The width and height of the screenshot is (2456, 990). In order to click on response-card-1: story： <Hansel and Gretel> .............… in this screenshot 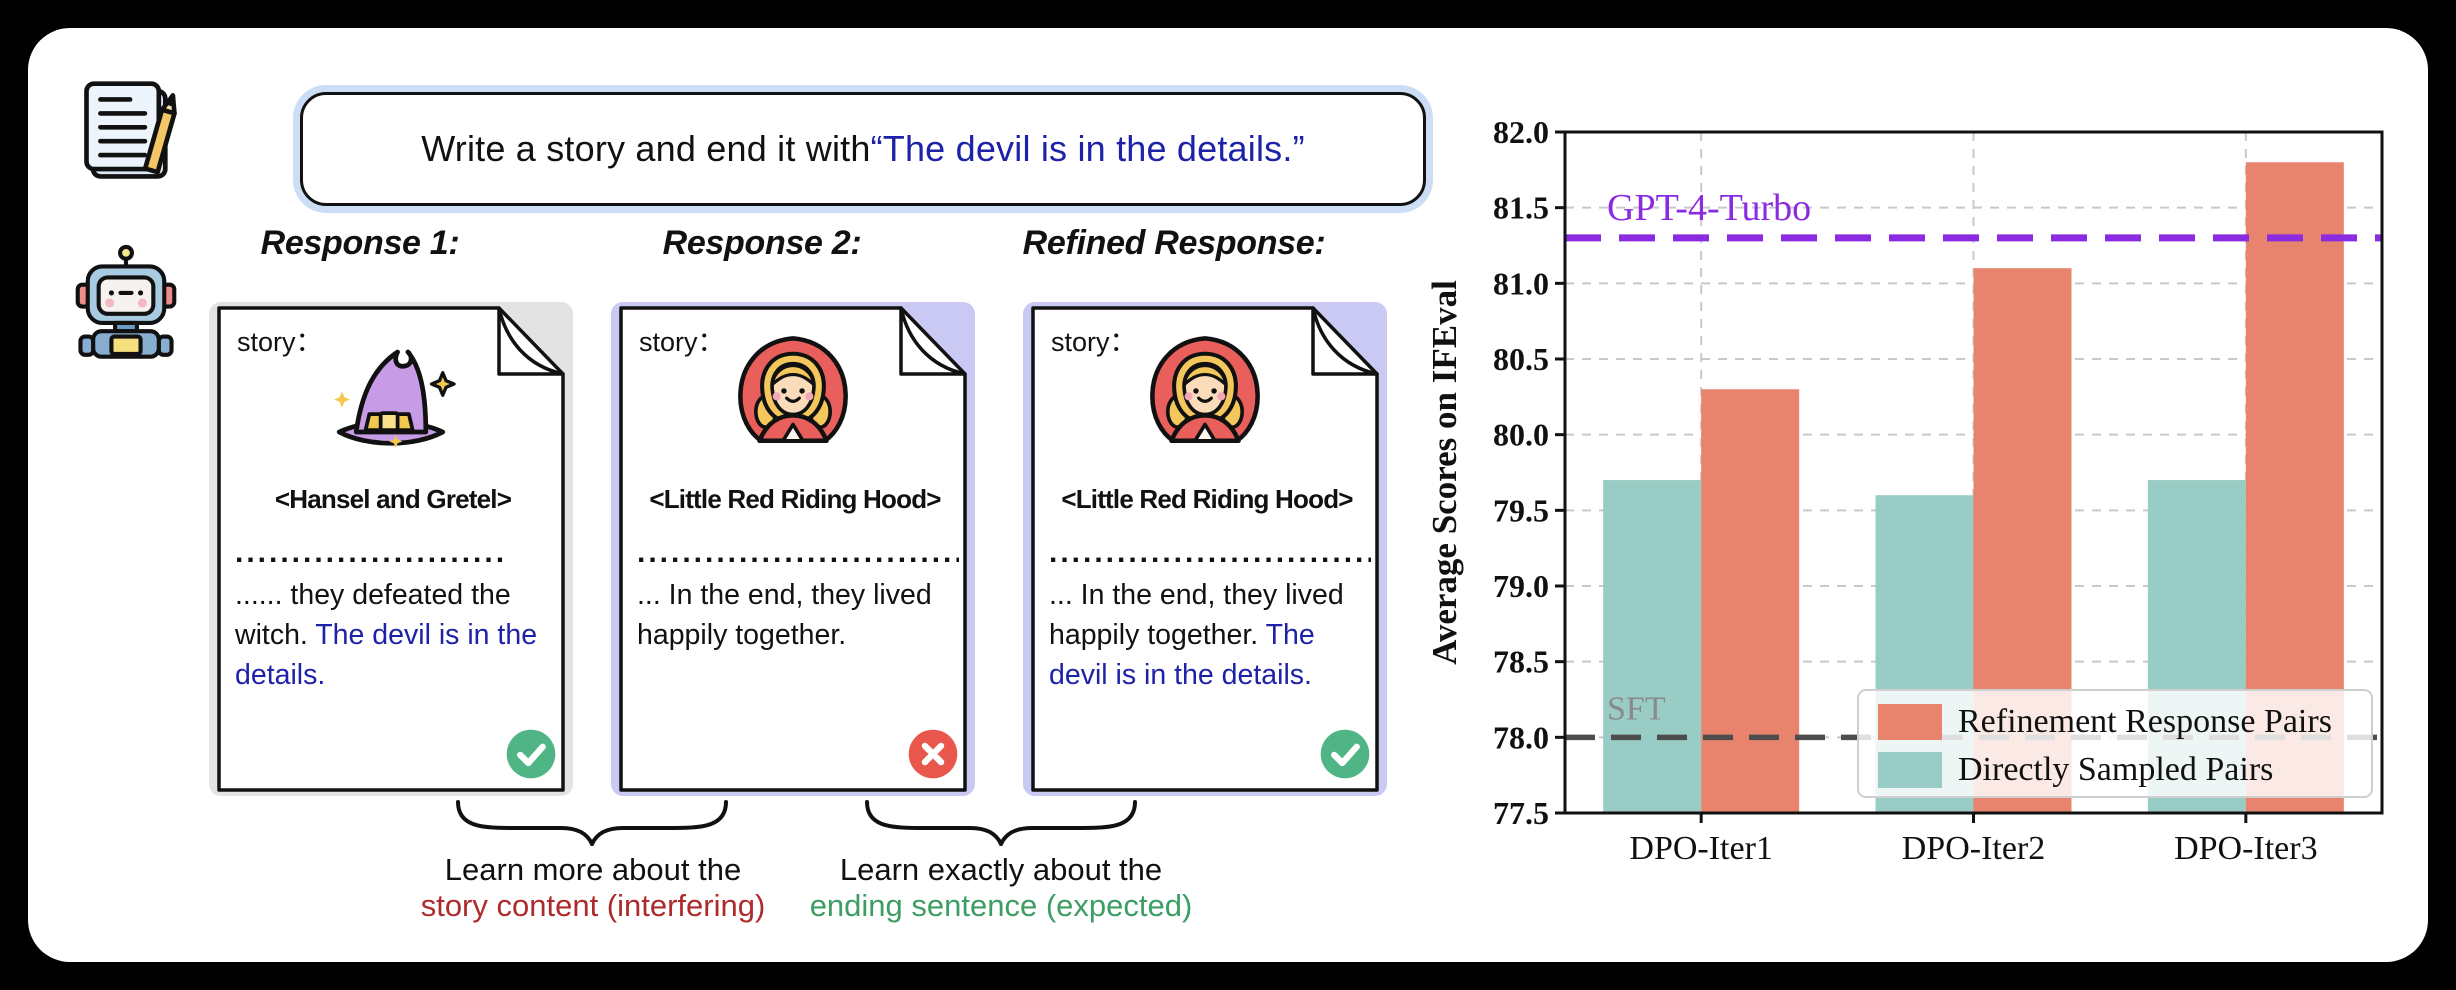, I will do `click(391, 548)`.